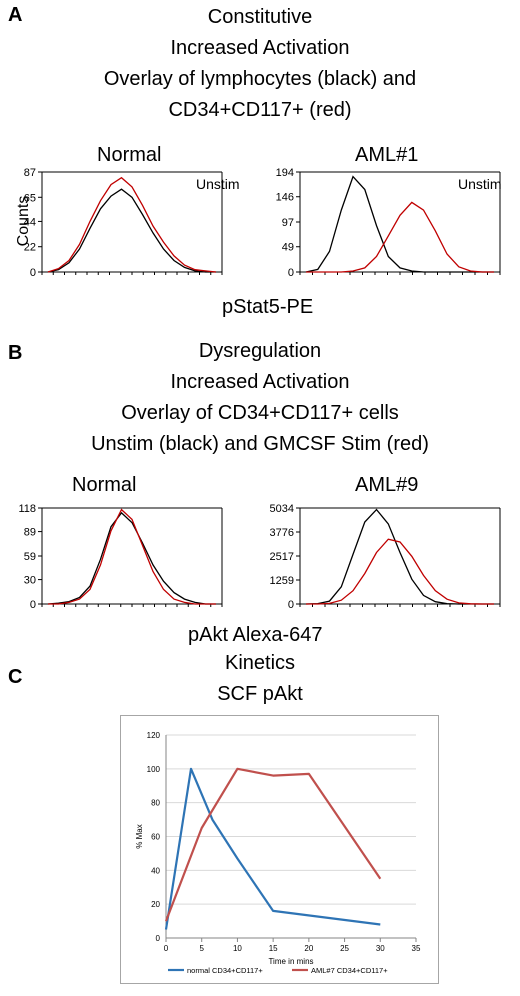 Image resolution: width=520 pixels, height=996 pixels. What do you see at coordinates (260, 17) in the screenshot?
I see `heading-line: Constitutive` at bounding box center [260, 17].